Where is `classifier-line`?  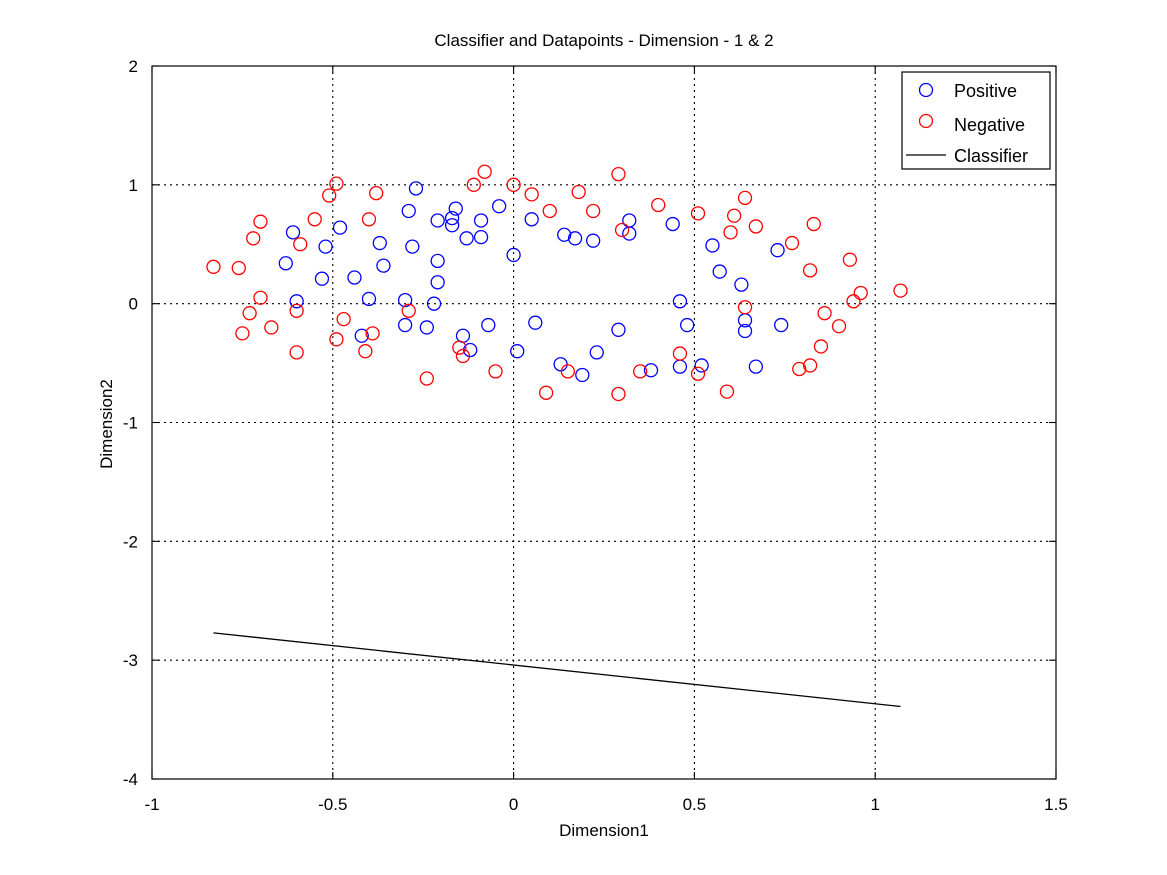 classifier-line is located at coordinates (557, 670).